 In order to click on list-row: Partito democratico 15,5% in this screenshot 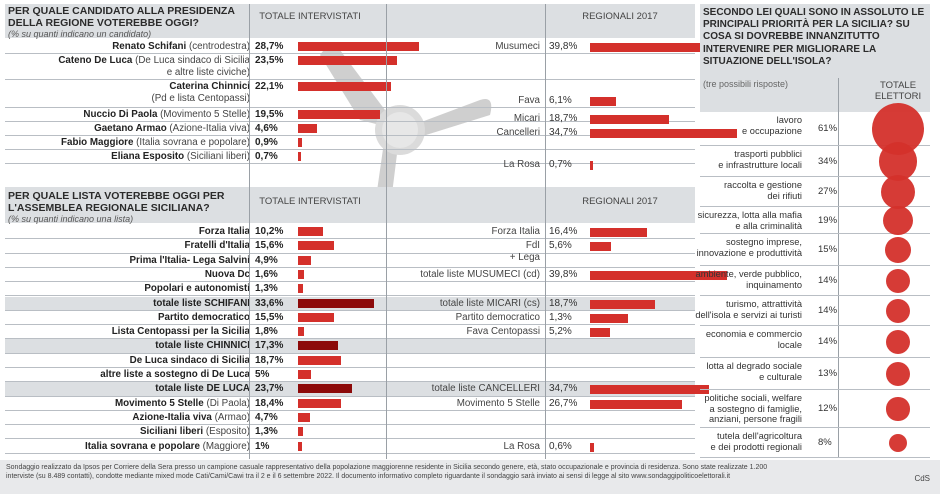, I will do `click(350, 318)`.